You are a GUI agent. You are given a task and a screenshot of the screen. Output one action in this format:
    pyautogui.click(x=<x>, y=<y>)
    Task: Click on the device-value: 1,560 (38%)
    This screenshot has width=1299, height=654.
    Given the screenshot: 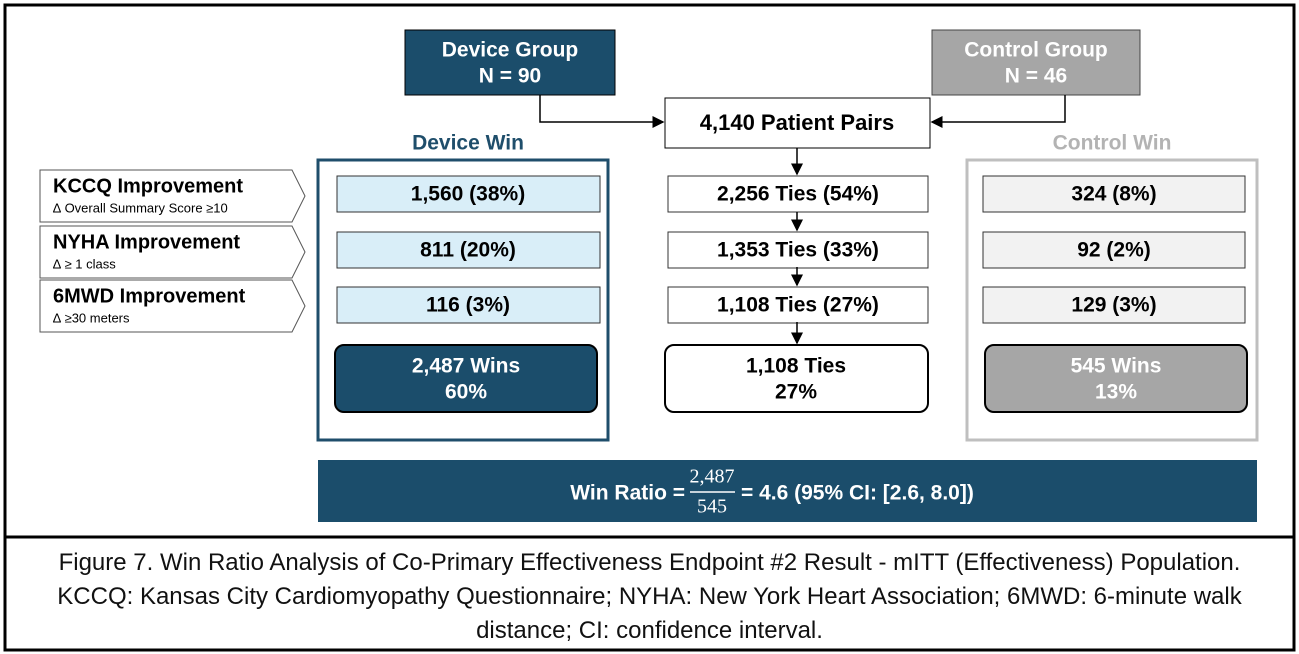 What is the action you would take?
    pyautogui.click(x=468, y=194)
    